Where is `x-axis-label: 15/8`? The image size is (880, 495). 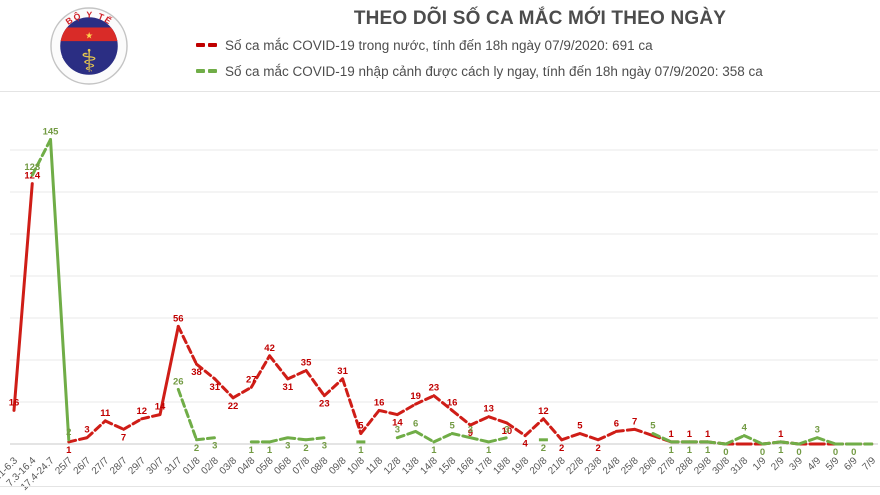
x-axis-label: 15/8 is located at coordinates (448, 466).